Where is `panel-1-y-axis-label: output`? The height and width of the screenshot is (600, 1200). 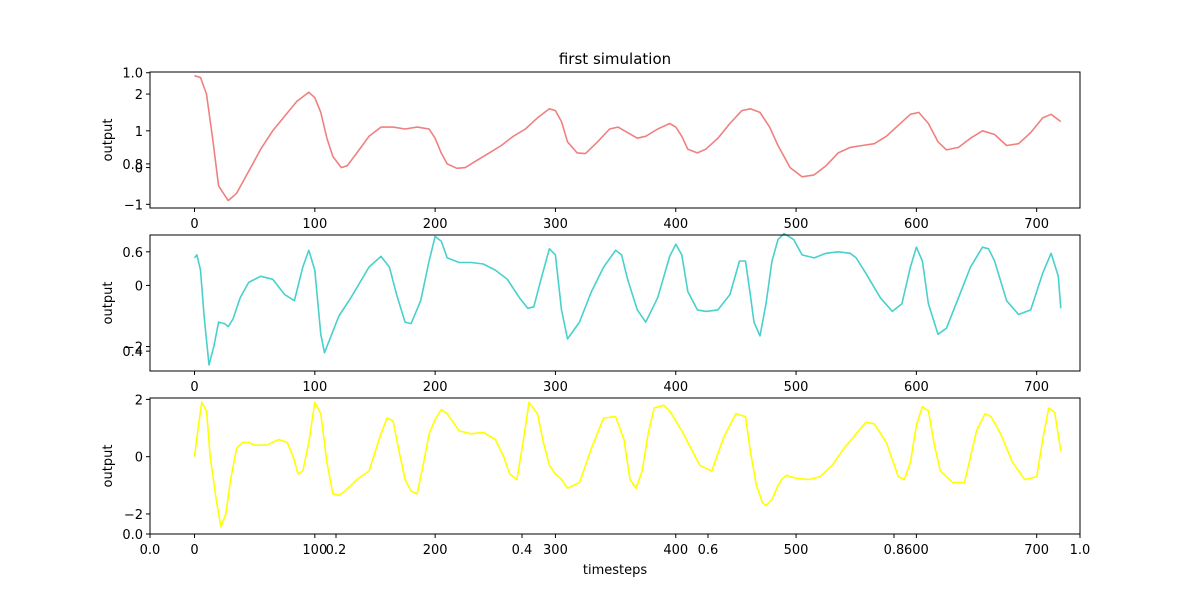
panel-1-y-axis-label: output is located at coordinates (108, 140).